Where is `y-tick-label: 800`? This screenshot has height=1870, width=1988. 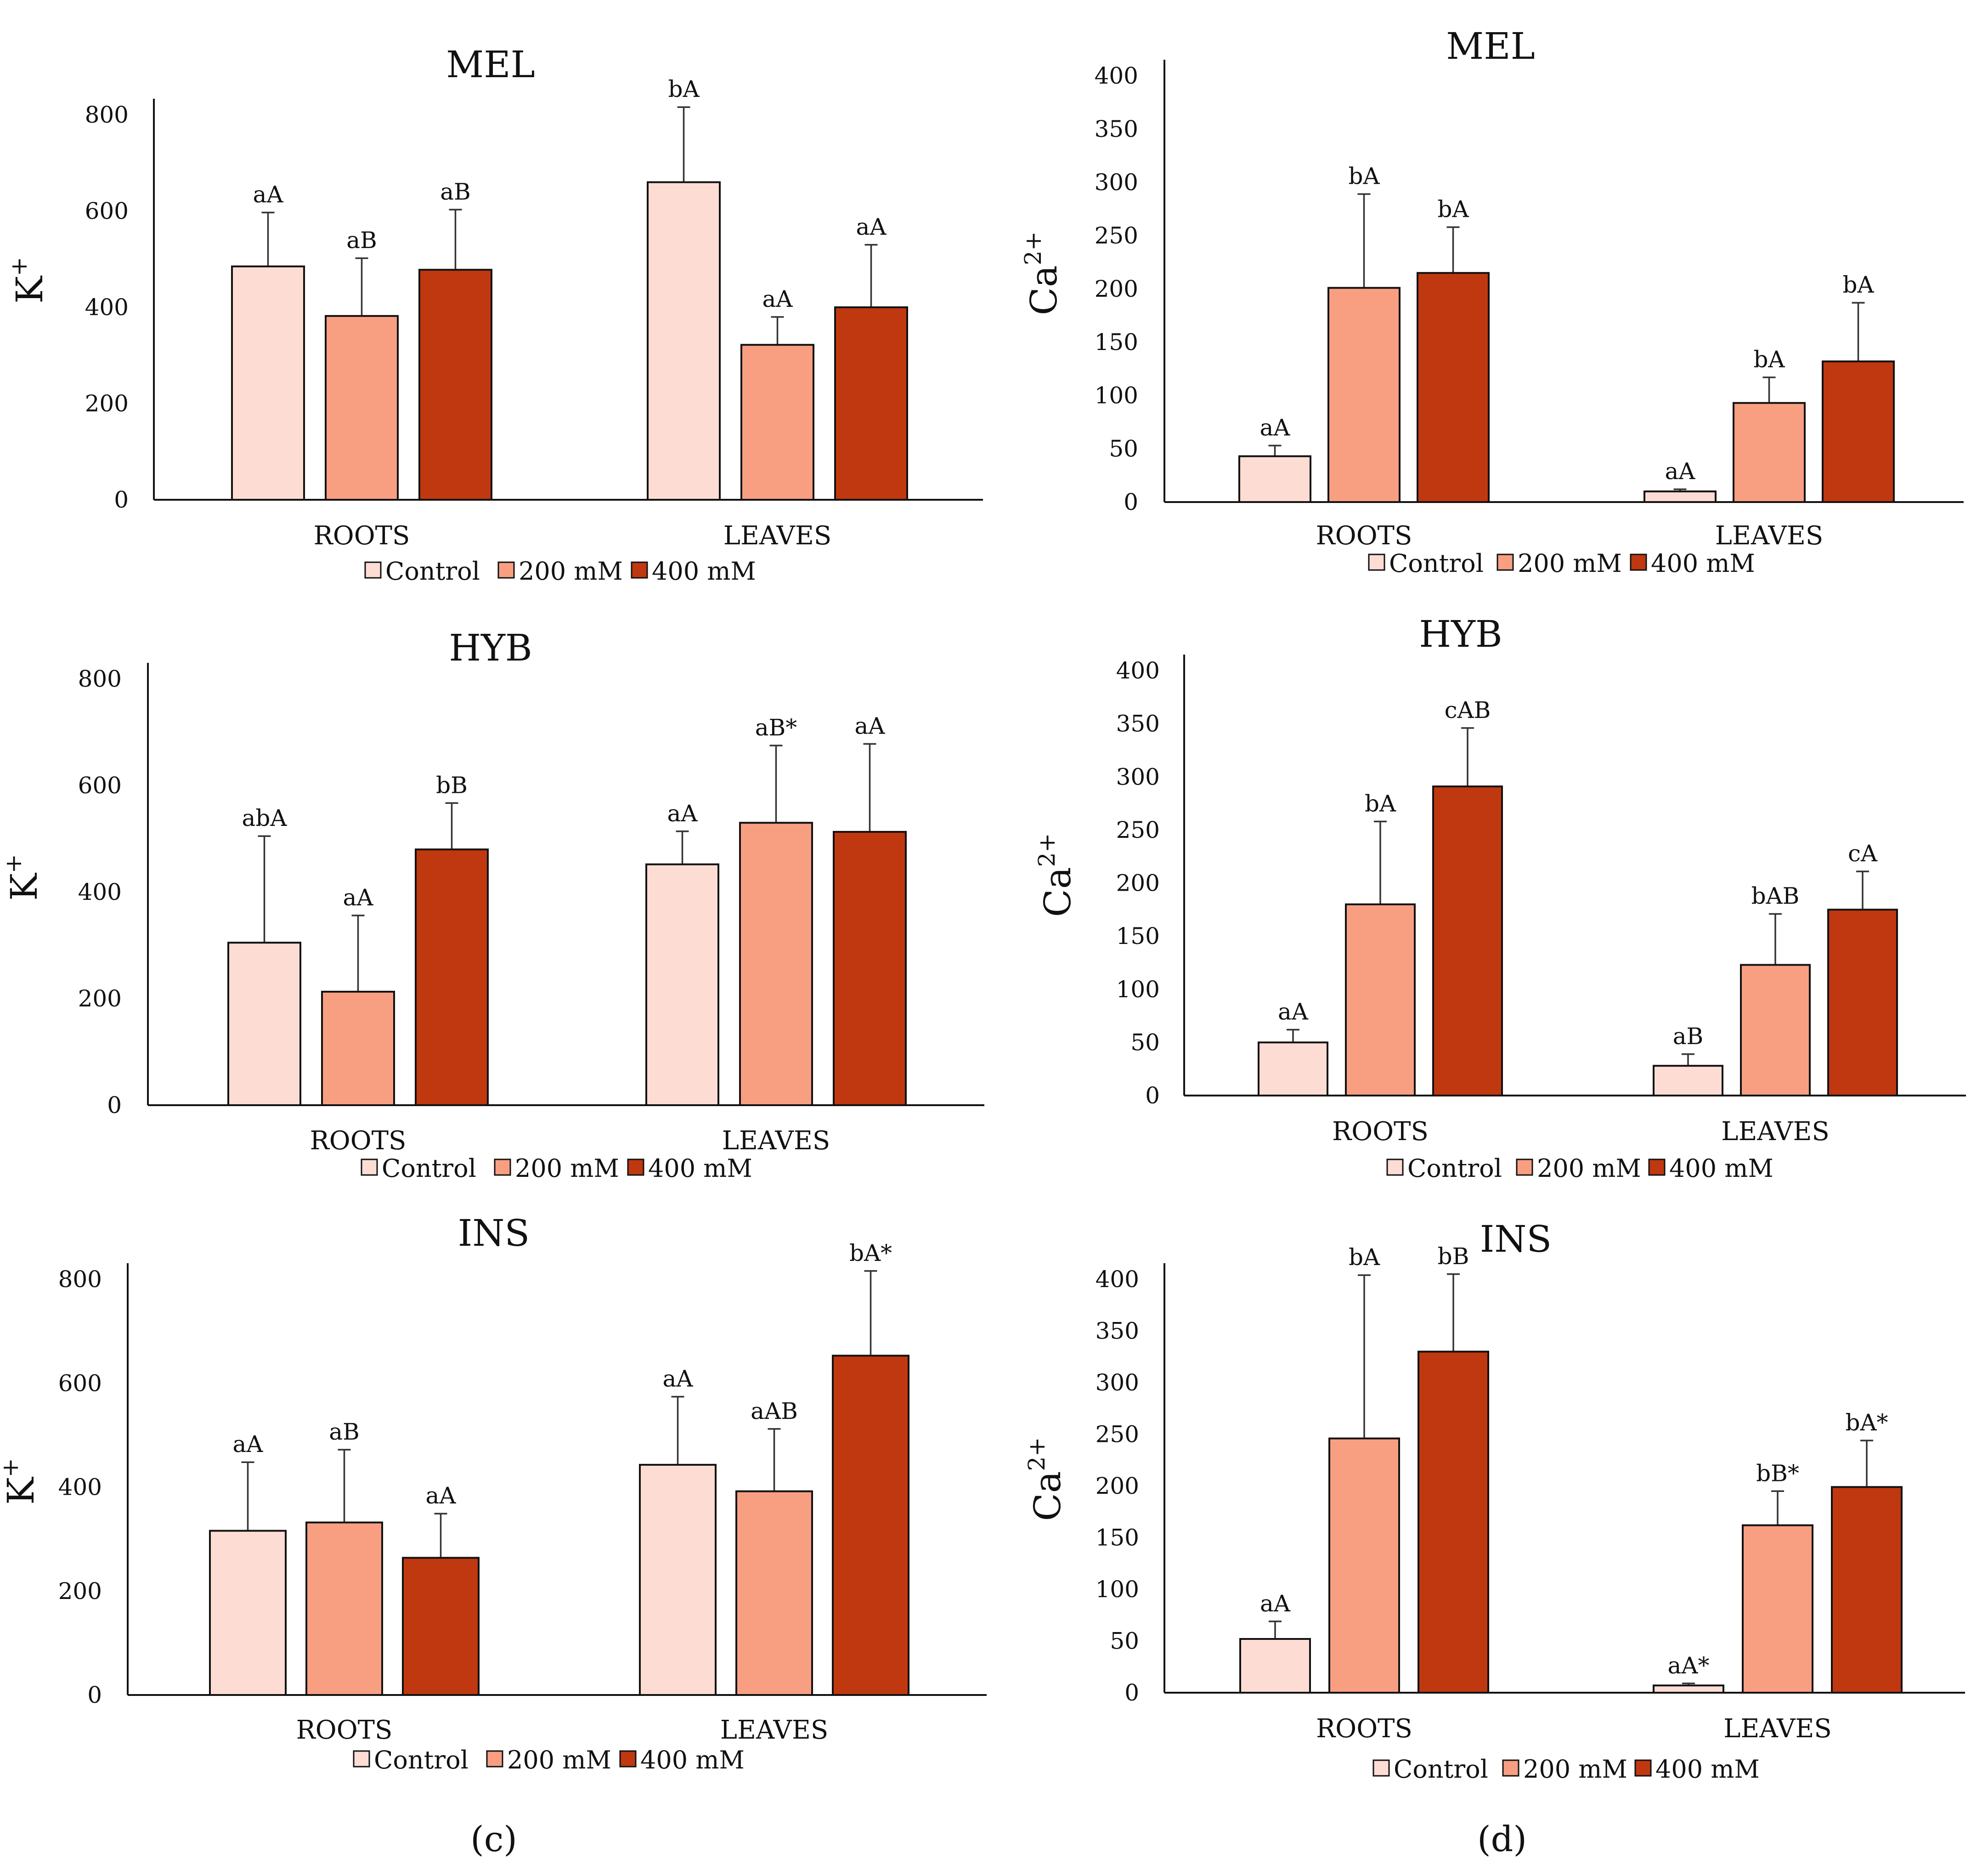 y-tick-label: 800 is located at coordinates (107, 115).